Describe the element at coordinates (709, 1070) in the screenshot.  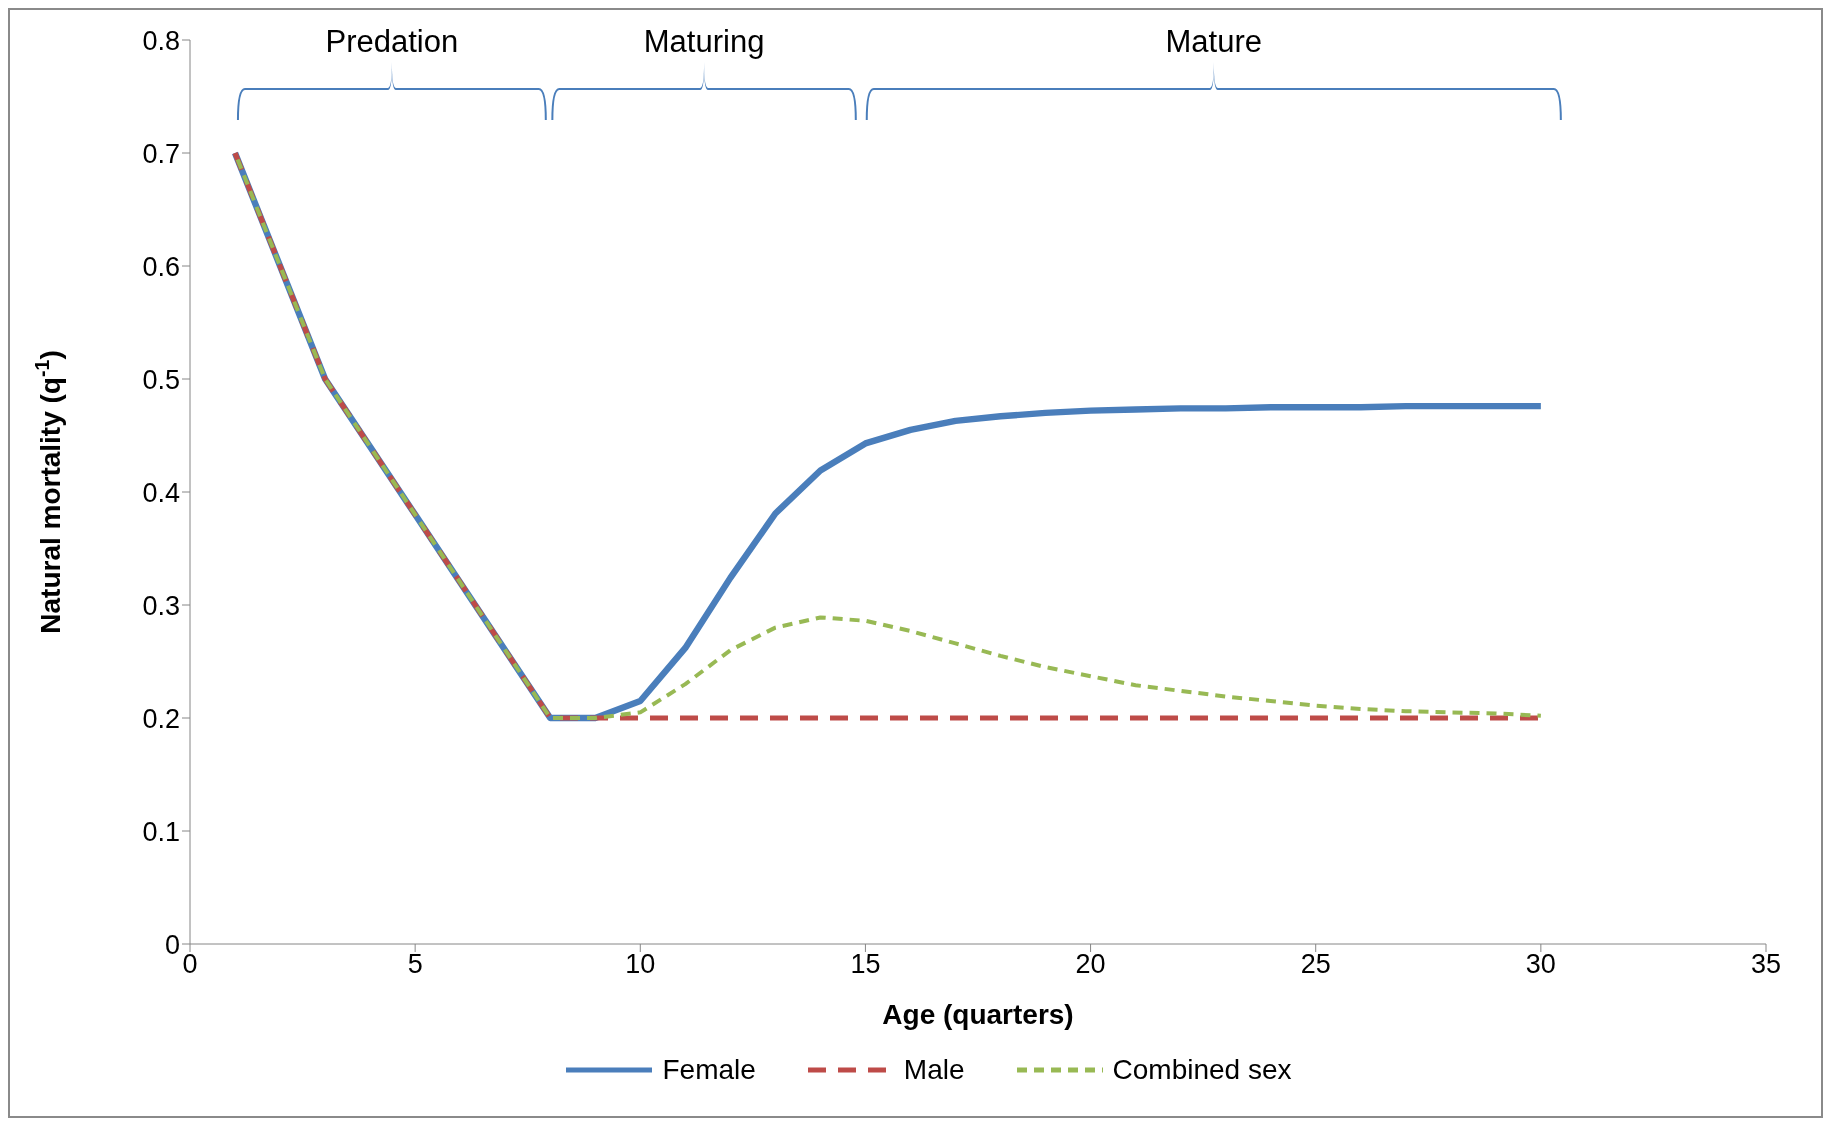
I see `legend-label: Female` at that location.